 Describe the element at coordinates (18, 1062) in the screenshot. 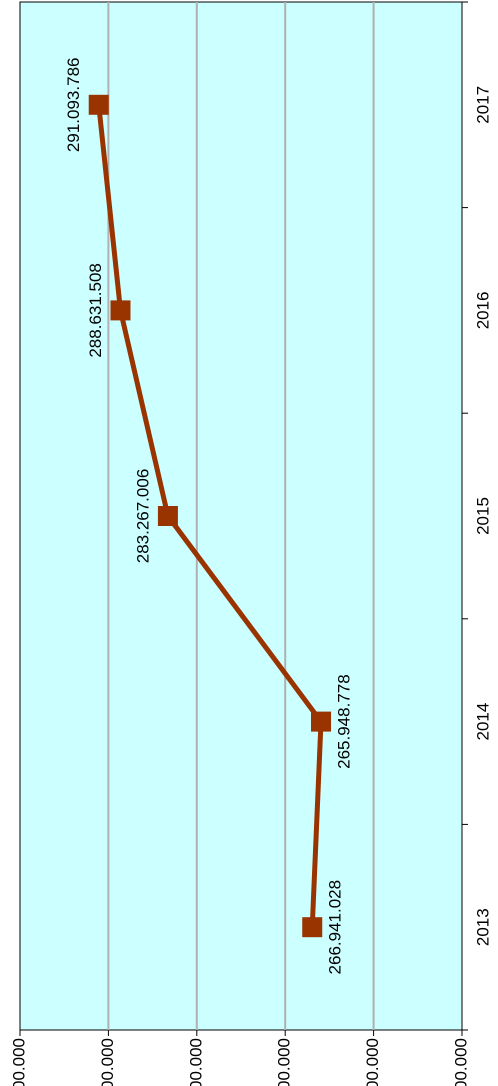

I see `y-tick-label: 300.000.000` at that location.